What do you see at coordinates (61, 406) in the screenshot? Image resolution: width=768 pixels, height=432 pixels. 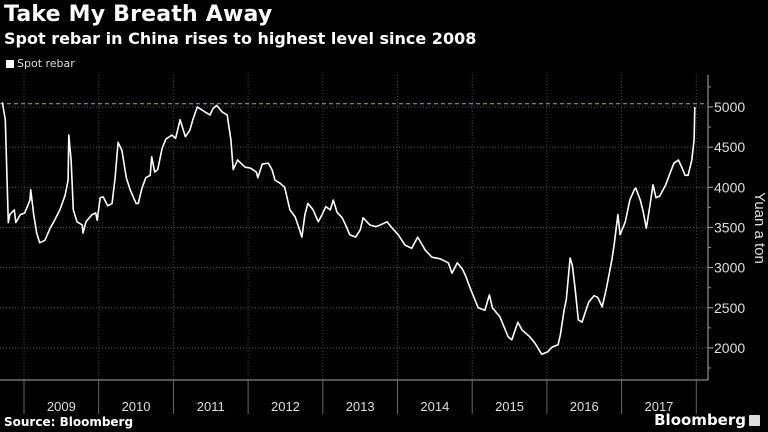 I see `x-tick-label: 2009` at bounding box center [61, 406].